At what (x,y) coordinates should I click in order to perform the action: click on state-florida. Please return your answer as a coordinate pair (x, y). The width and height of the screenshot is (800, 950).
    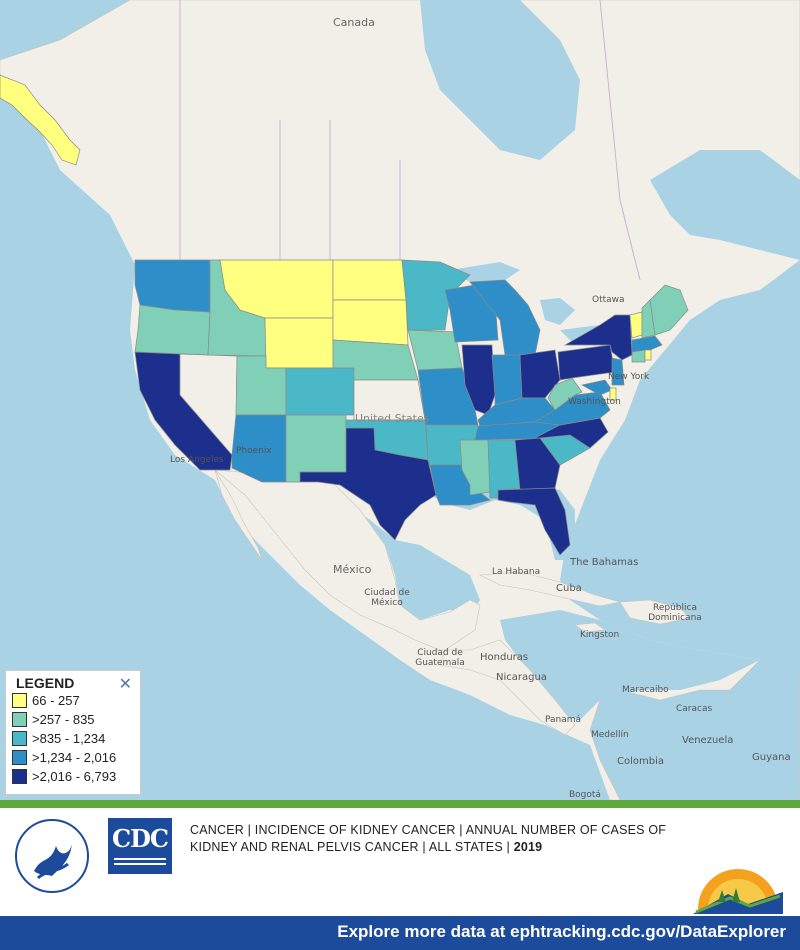
    Looking at the image, I should click on (534, 521).